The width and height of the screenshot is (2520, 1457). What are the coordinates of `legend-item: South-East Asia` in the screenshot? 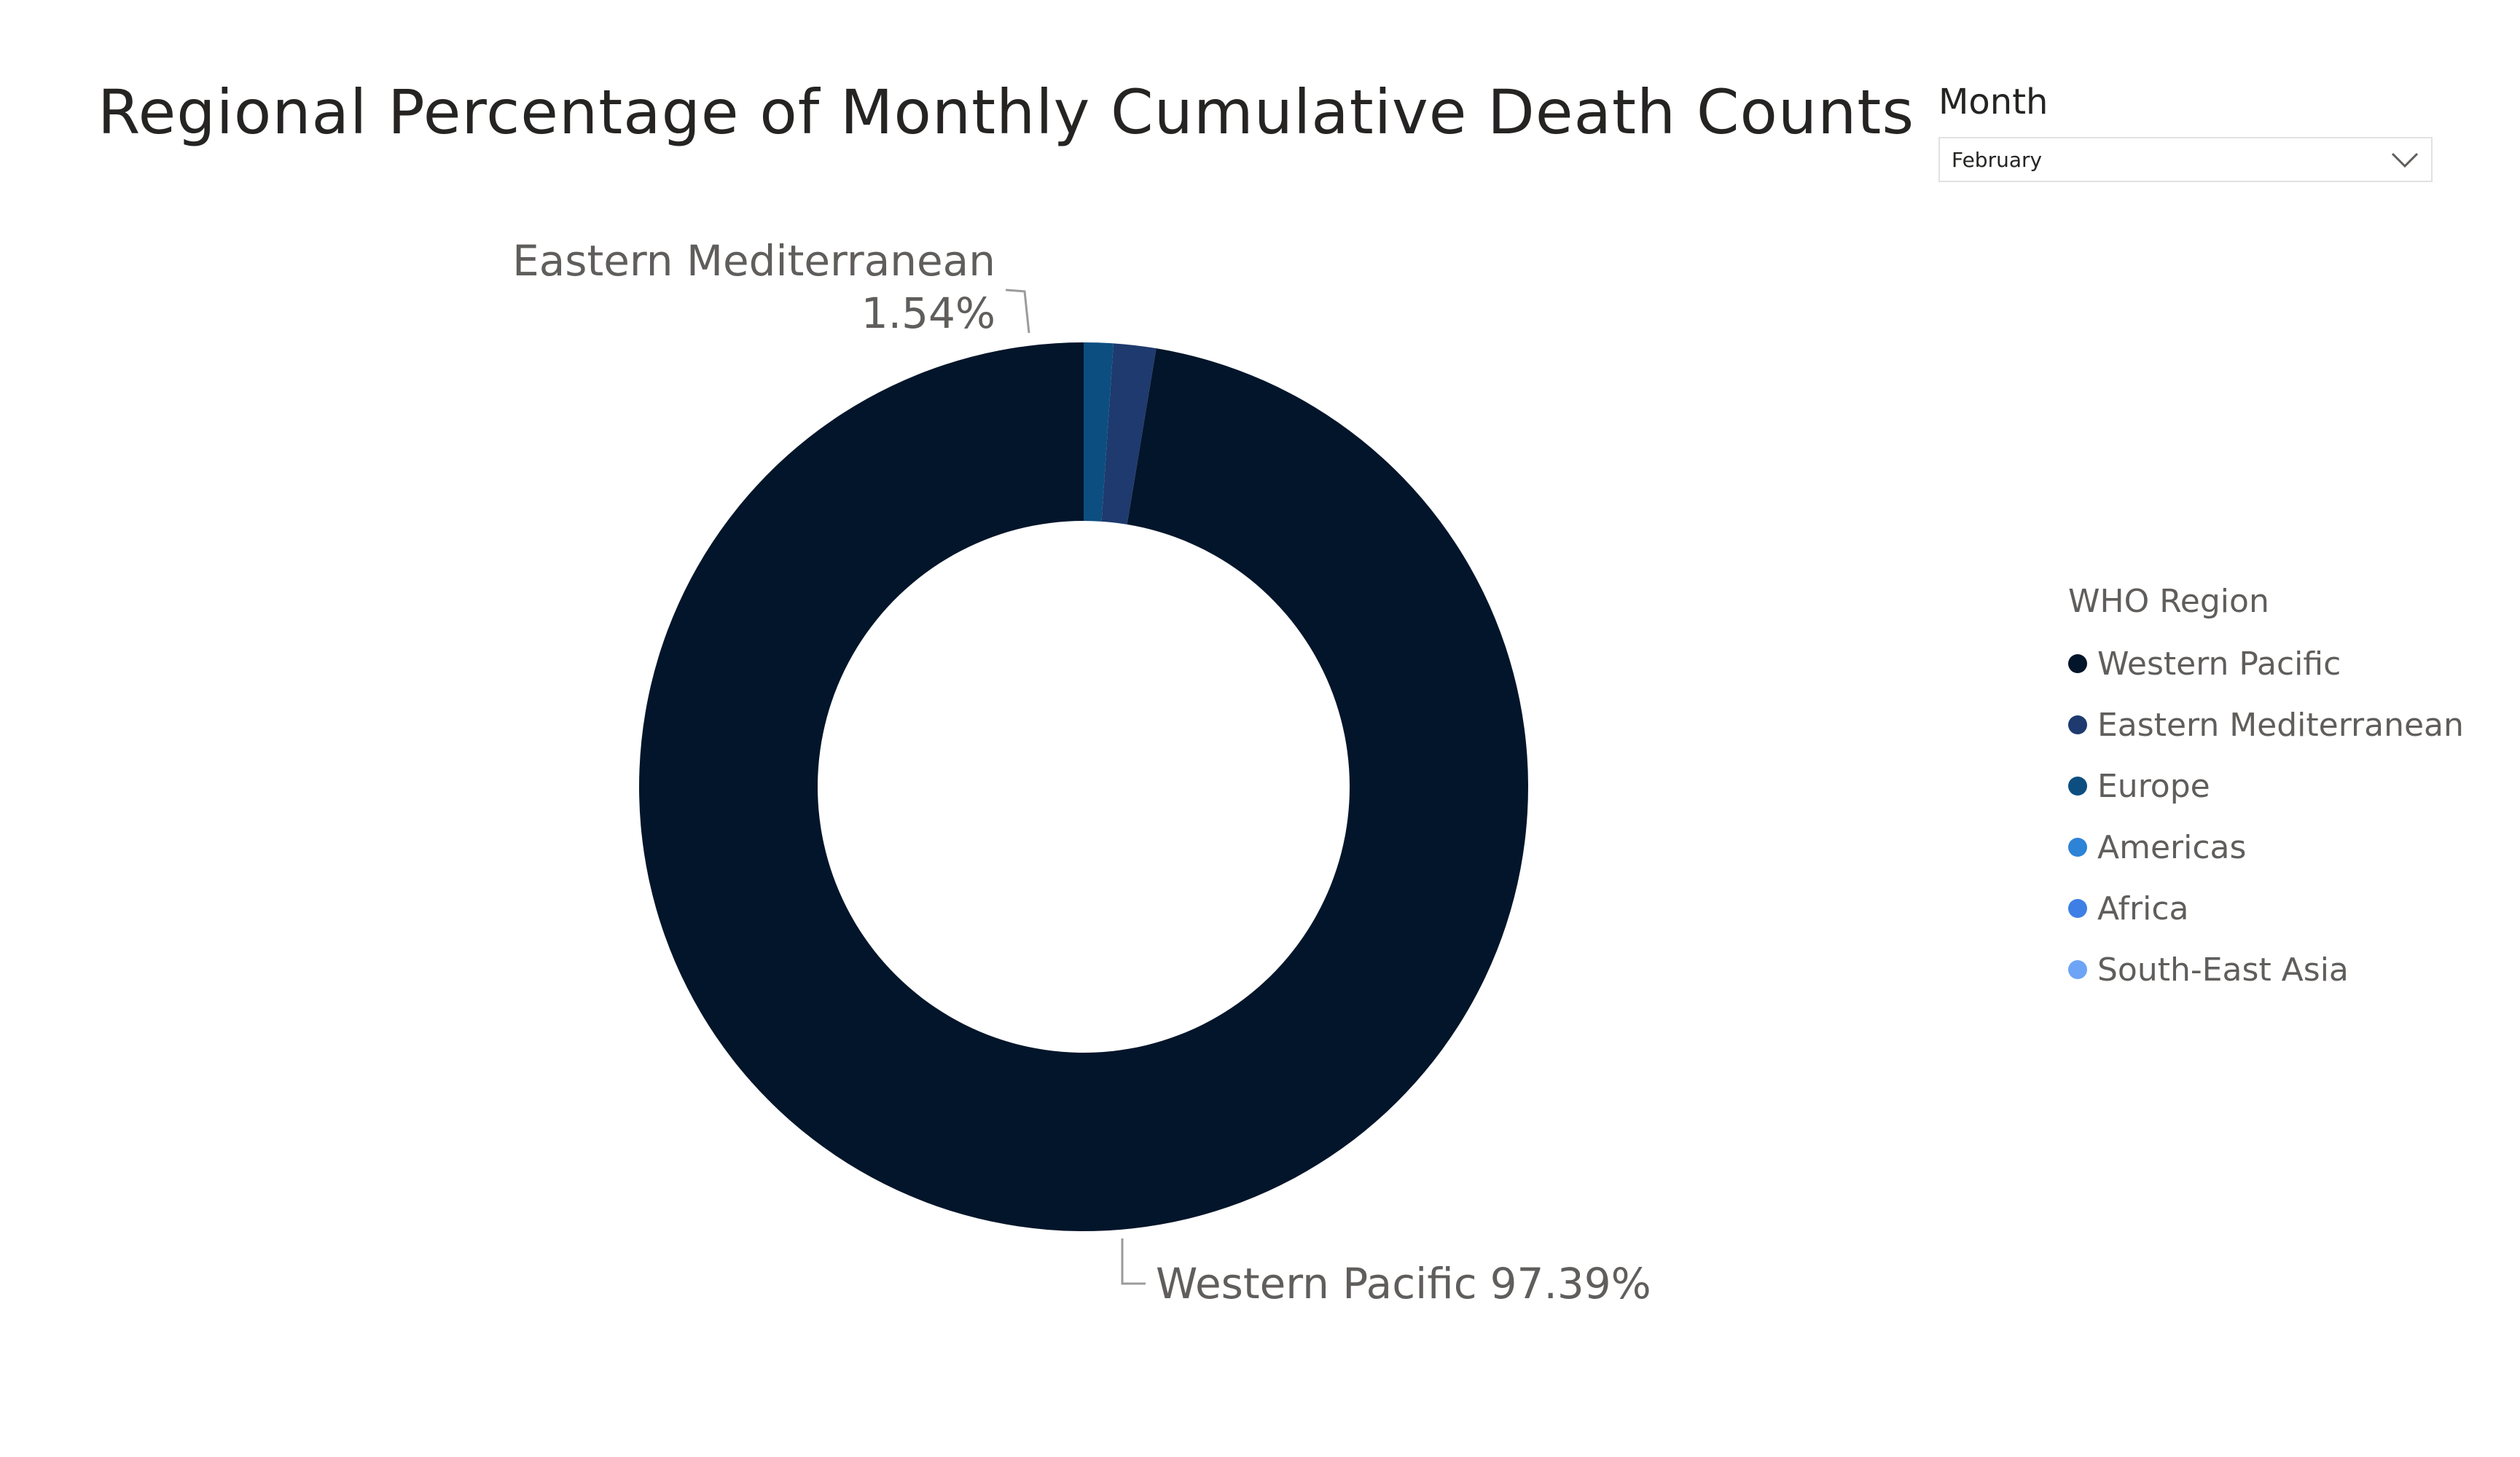 It's located at (2266, 969).